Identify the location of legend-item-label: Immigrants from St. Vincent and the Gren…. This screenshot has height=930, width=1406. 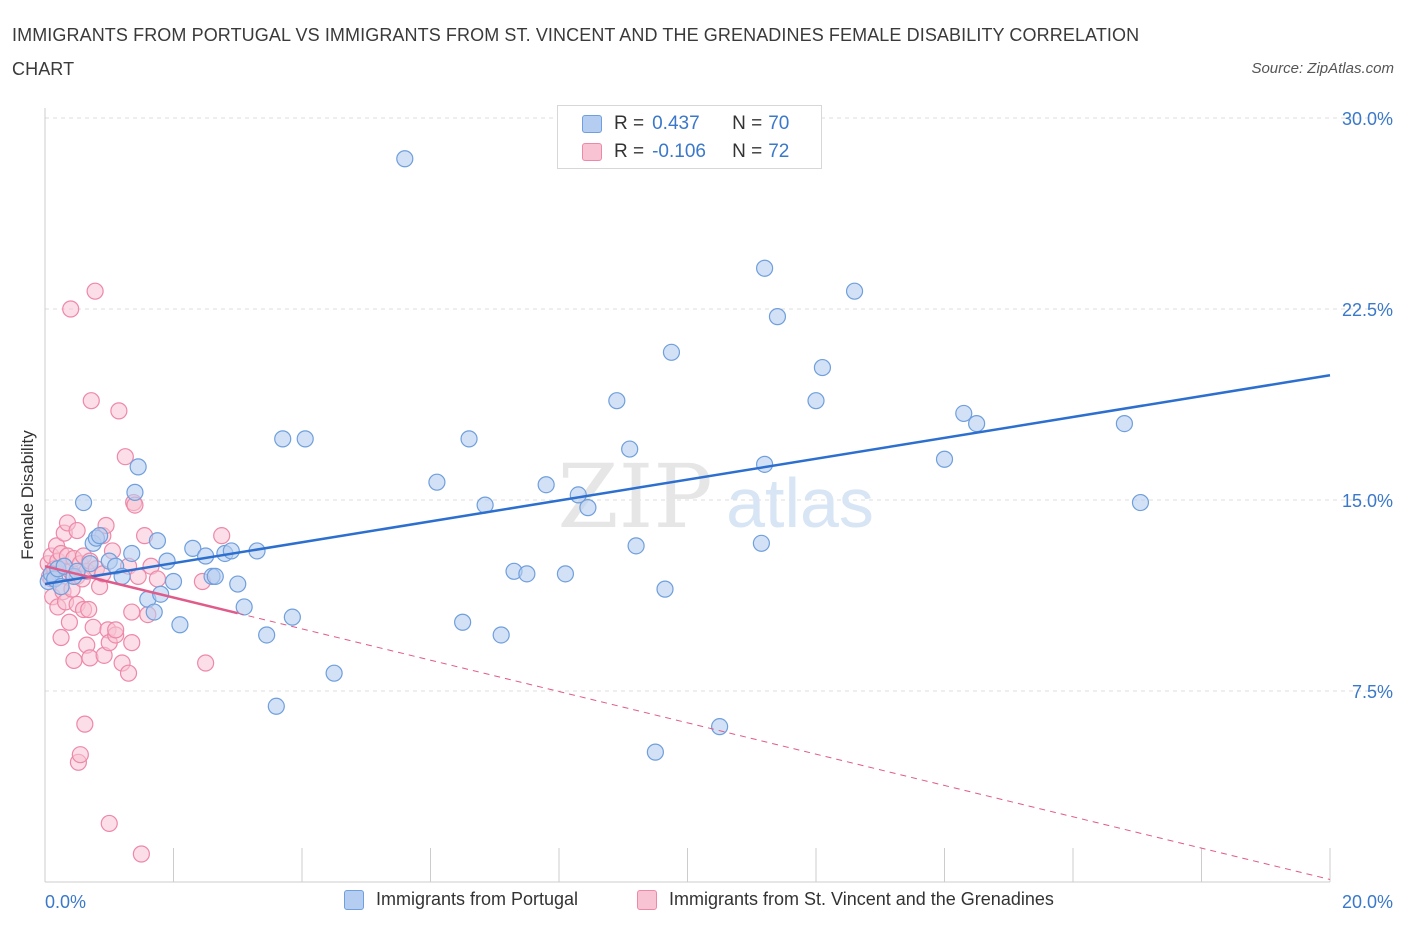
(861, 899).